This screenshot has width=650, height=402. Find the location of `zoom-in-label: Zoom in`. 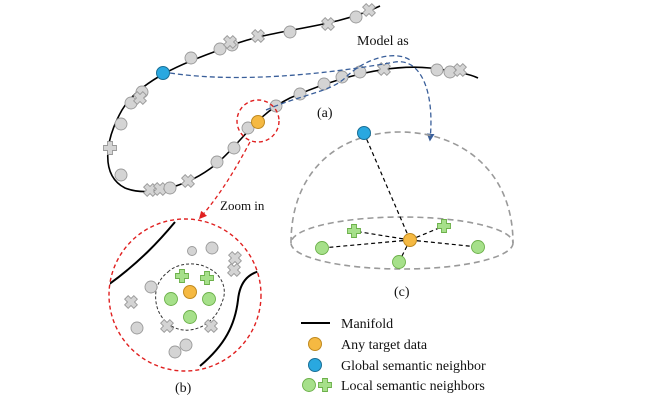

zoom-in-label: Zoom in is located at coordinates (242, 205).